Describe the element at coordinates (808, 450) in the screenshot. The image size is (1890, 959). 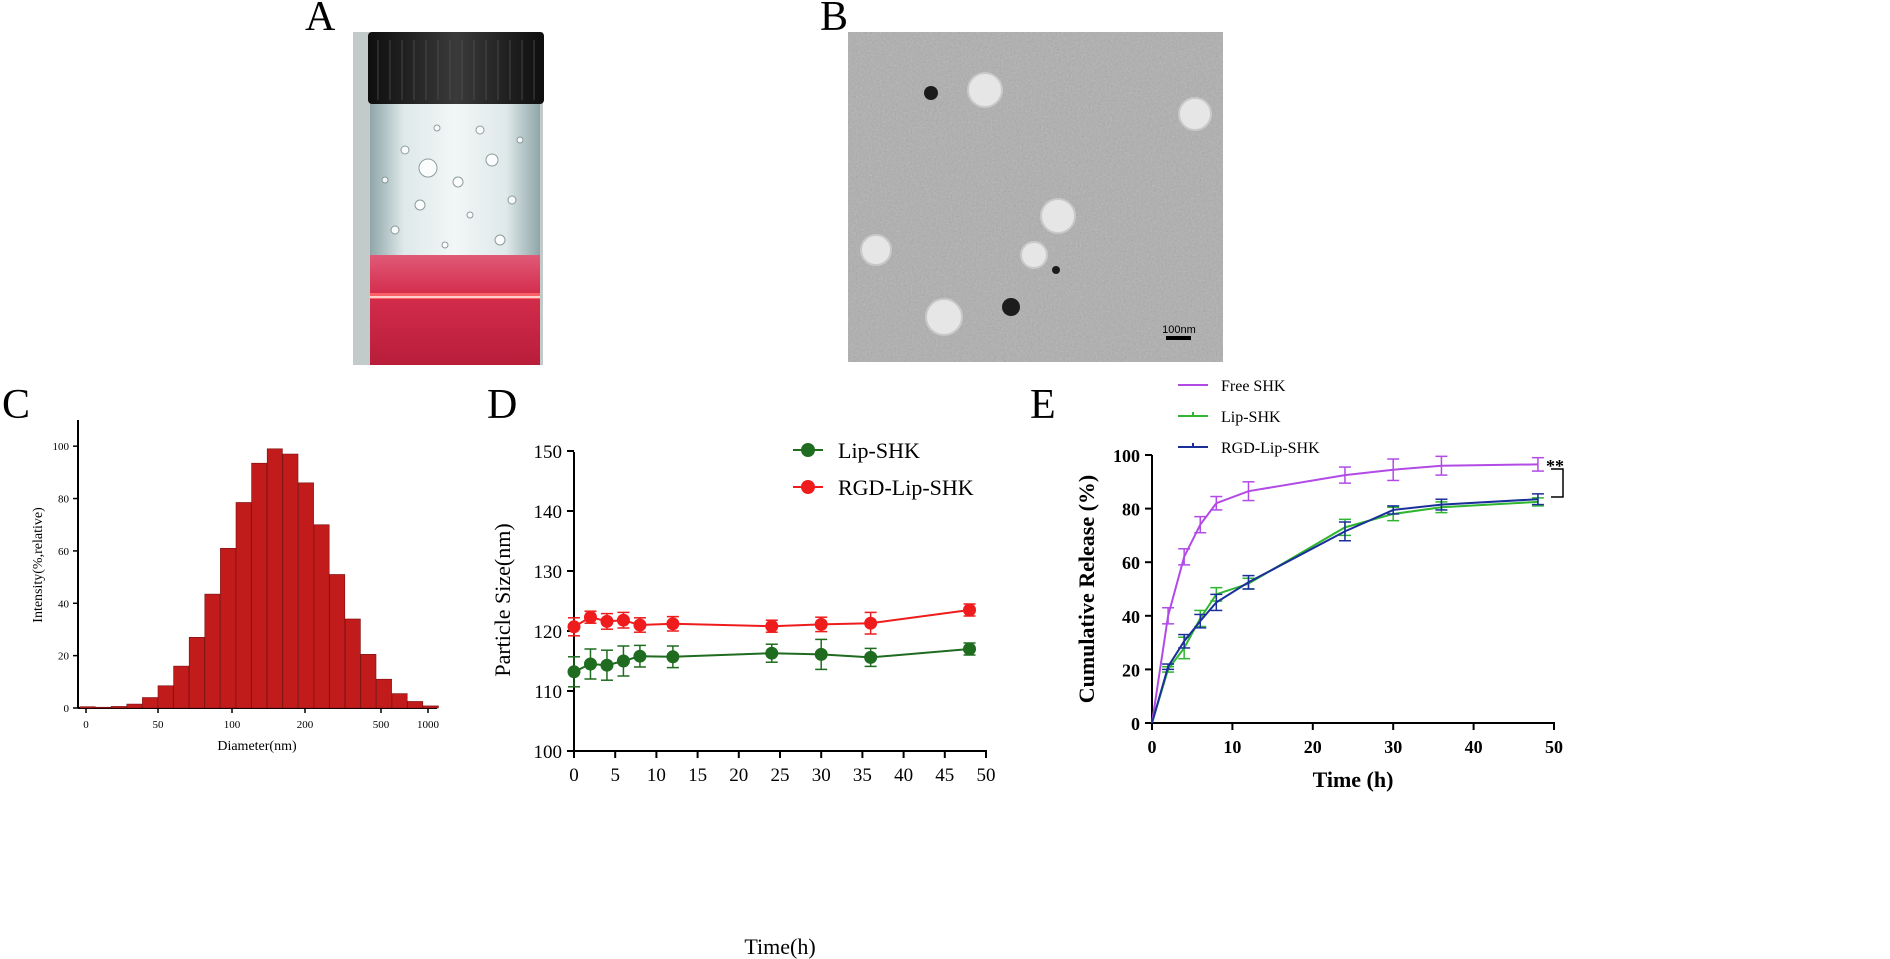
I see `d-legend-marker-lip-shk` at that location.